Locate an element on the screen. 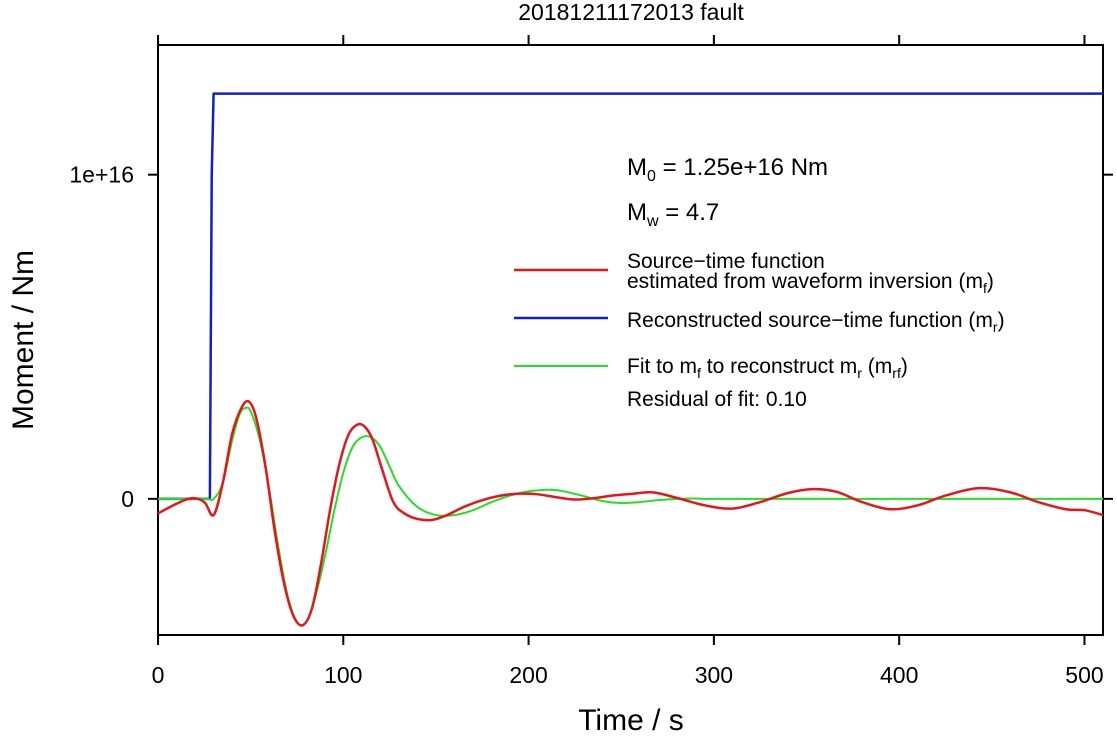 Image resolution: width=1117 pixels, height=741 pixels. x-axis-label: Time / s is located at coordinates (631, 720).